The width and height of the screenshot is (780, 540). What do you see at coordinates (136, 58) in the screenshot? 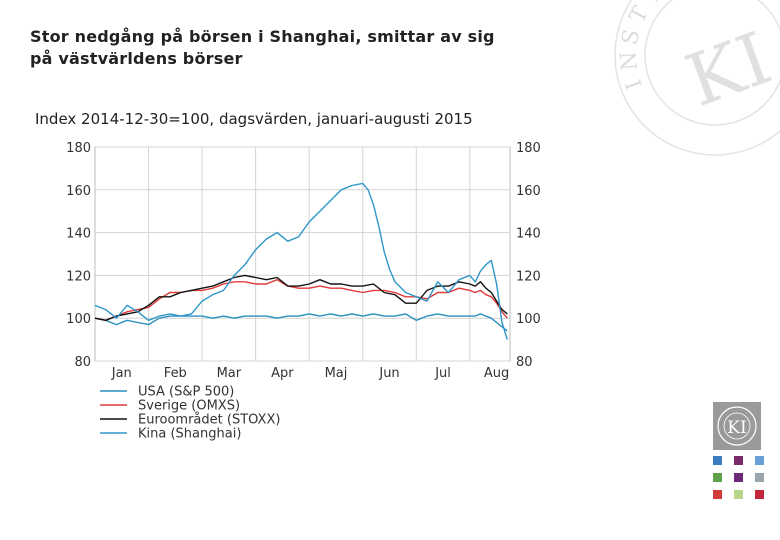
I see `title-line-2: på västvärldens börser` at bounding box center [136, 58].